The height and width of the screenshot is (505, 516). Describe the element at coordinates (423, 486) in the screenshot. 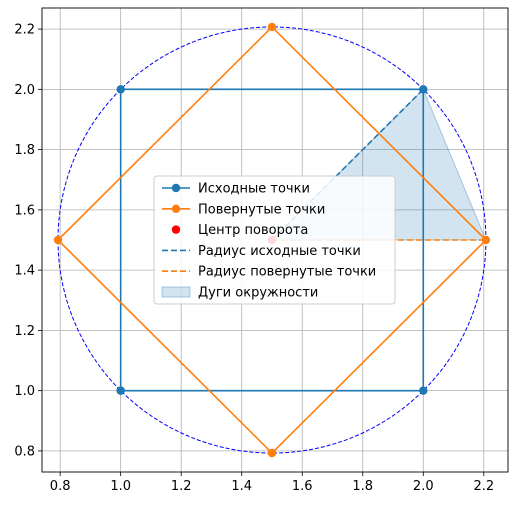

I see `x-tick-label: 2.0` at that location.